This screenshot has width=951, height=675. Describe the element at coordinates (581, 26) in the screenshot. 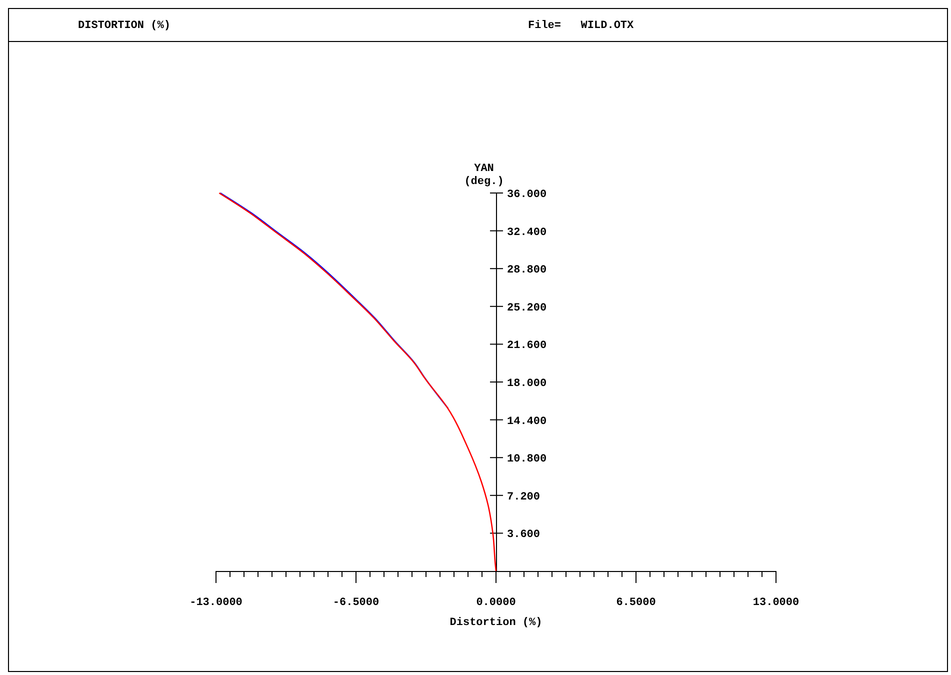

I see `chart-subtitle: File= WILD.OTX` at that location.